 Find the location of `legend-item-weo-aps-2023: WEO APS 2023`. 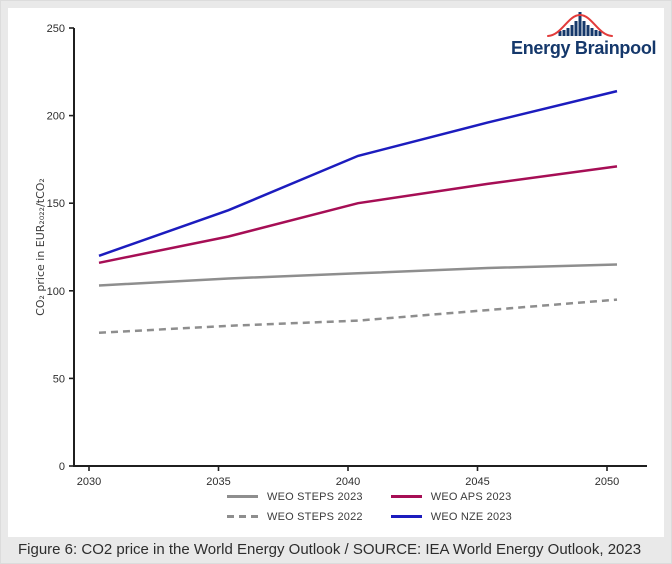

legend-item-weo-aps-2023: WEO APS 2023 is located at coordinates (451, 496).